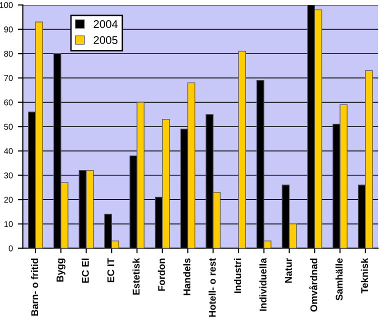 The height and width of the screenshot is (331, 380). Describe the element at coordinates (161, 274) in the screenshot. I see `x-tick-label: Fordon` at that location.